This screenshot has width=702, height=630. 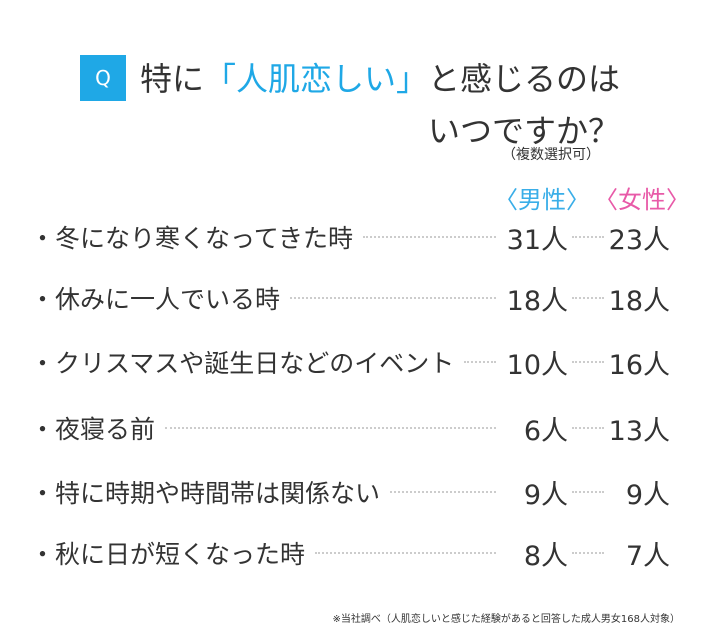 What do you see at coordinates (545, 431) in the screenshot?
I see `male-value: 6人` at bounding box center [545, 431].